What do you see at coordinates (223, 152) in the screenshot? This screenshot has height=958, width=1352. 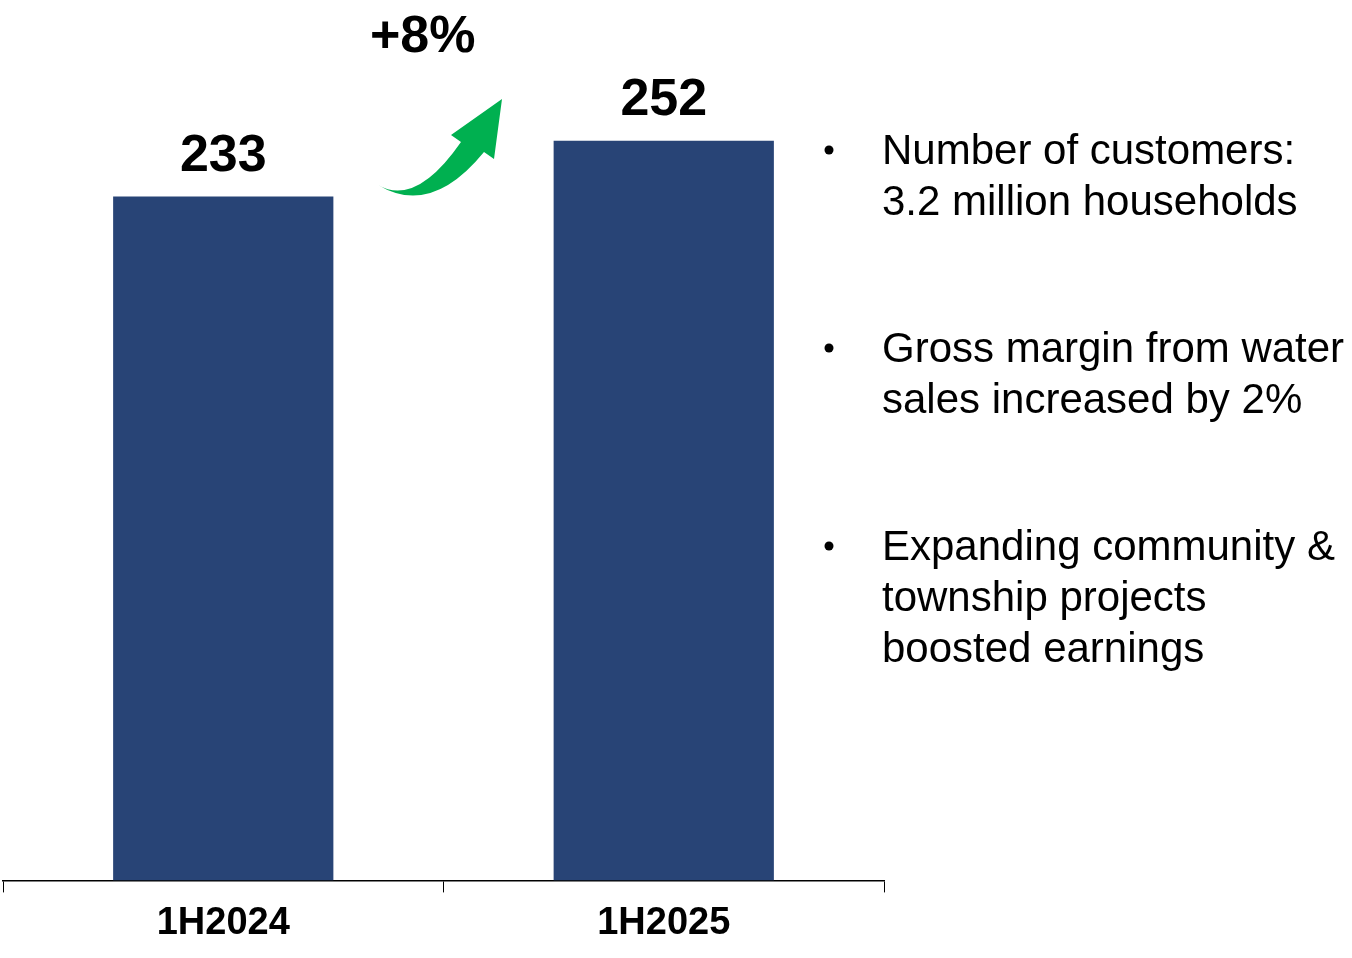 I see `data-label: 233` at bounding box center [223, 152].